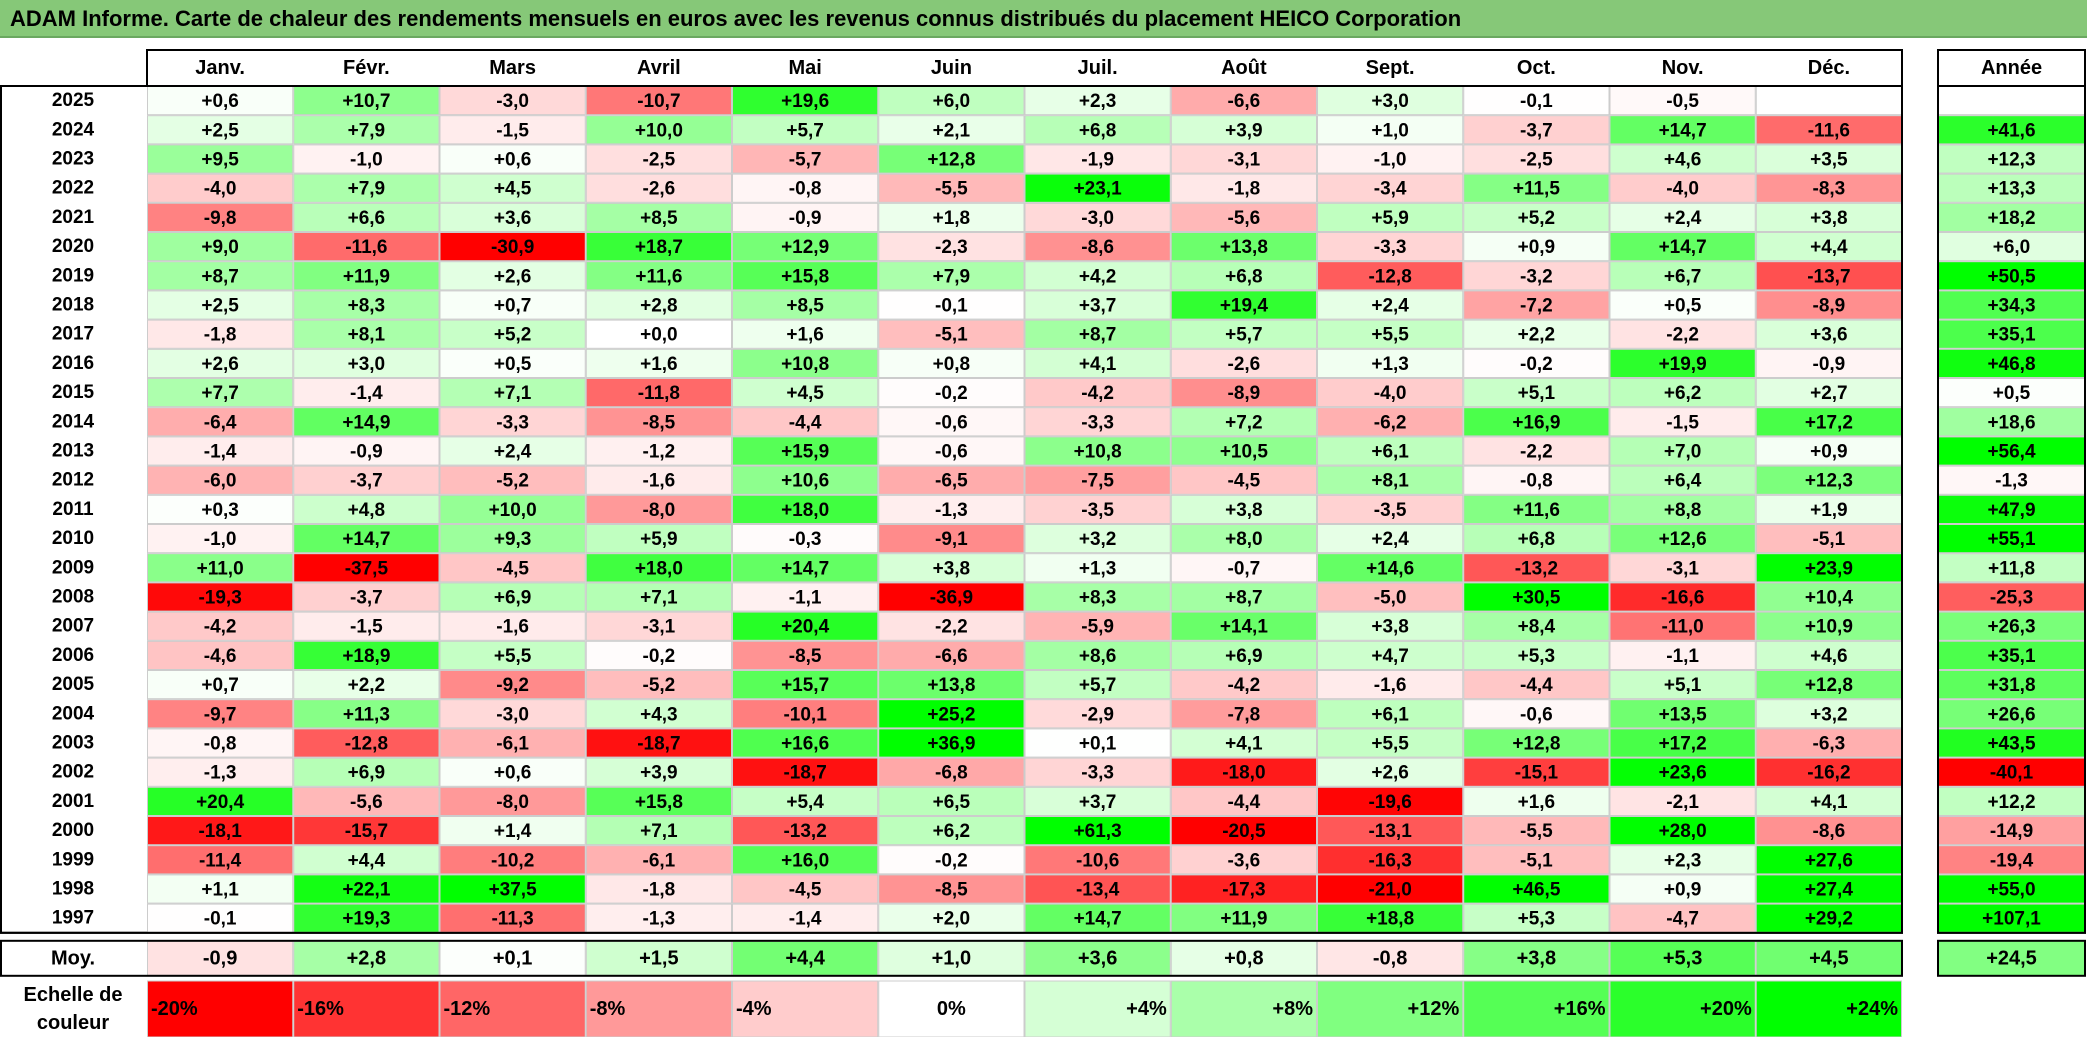  I want to click on cell-value: +5,7, so click(1244, 335).